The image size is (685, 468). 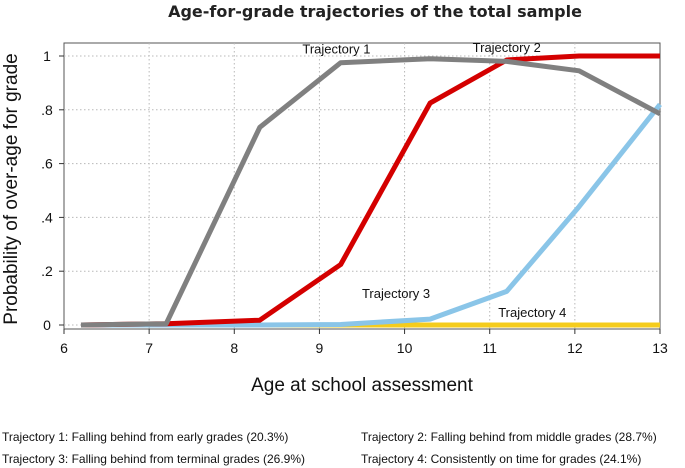 What do you see at coordinates (47, 217) in the screenshot?
I see `y-tick-label: .4` at bounding box center [47, 217].